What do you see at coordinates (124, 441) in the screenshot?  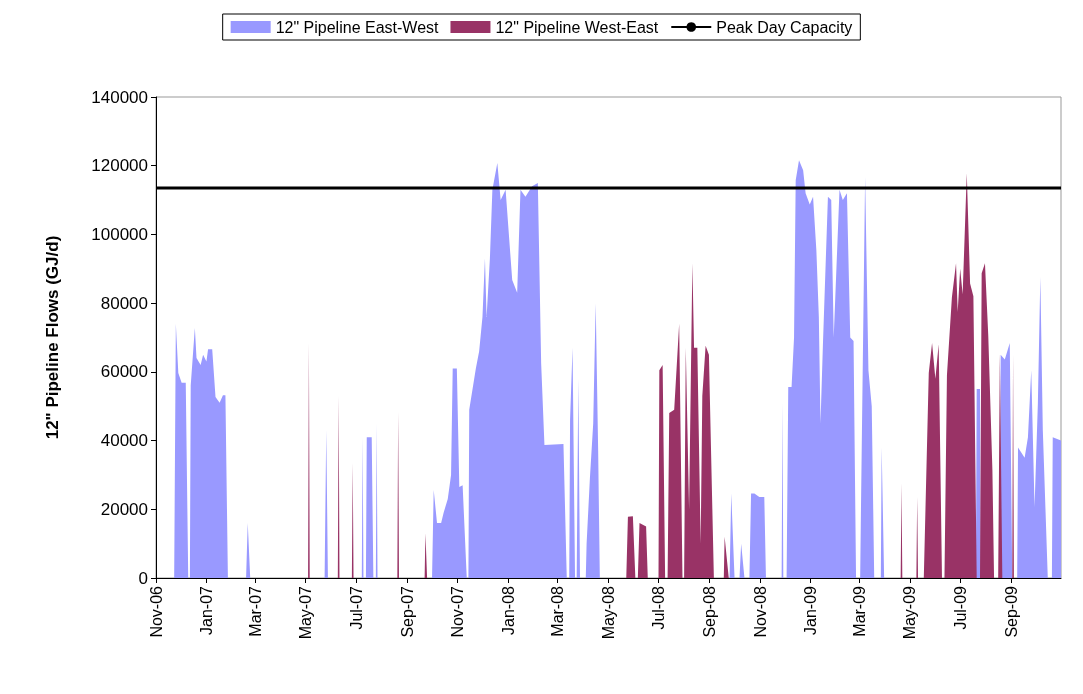 I see `y-tick-label: 40000` at bounding box center [124, 441].